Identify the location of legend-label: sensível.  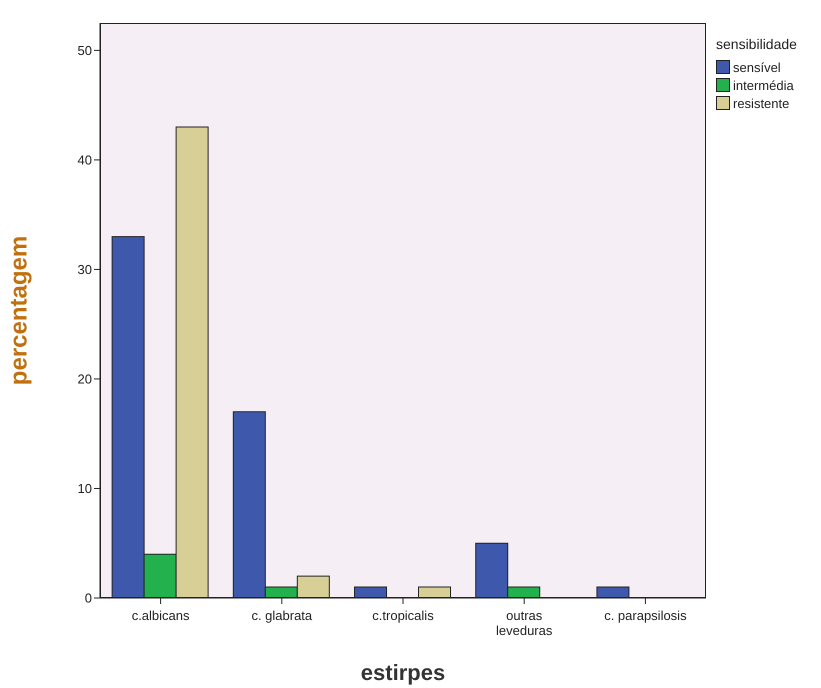
(757, 67).